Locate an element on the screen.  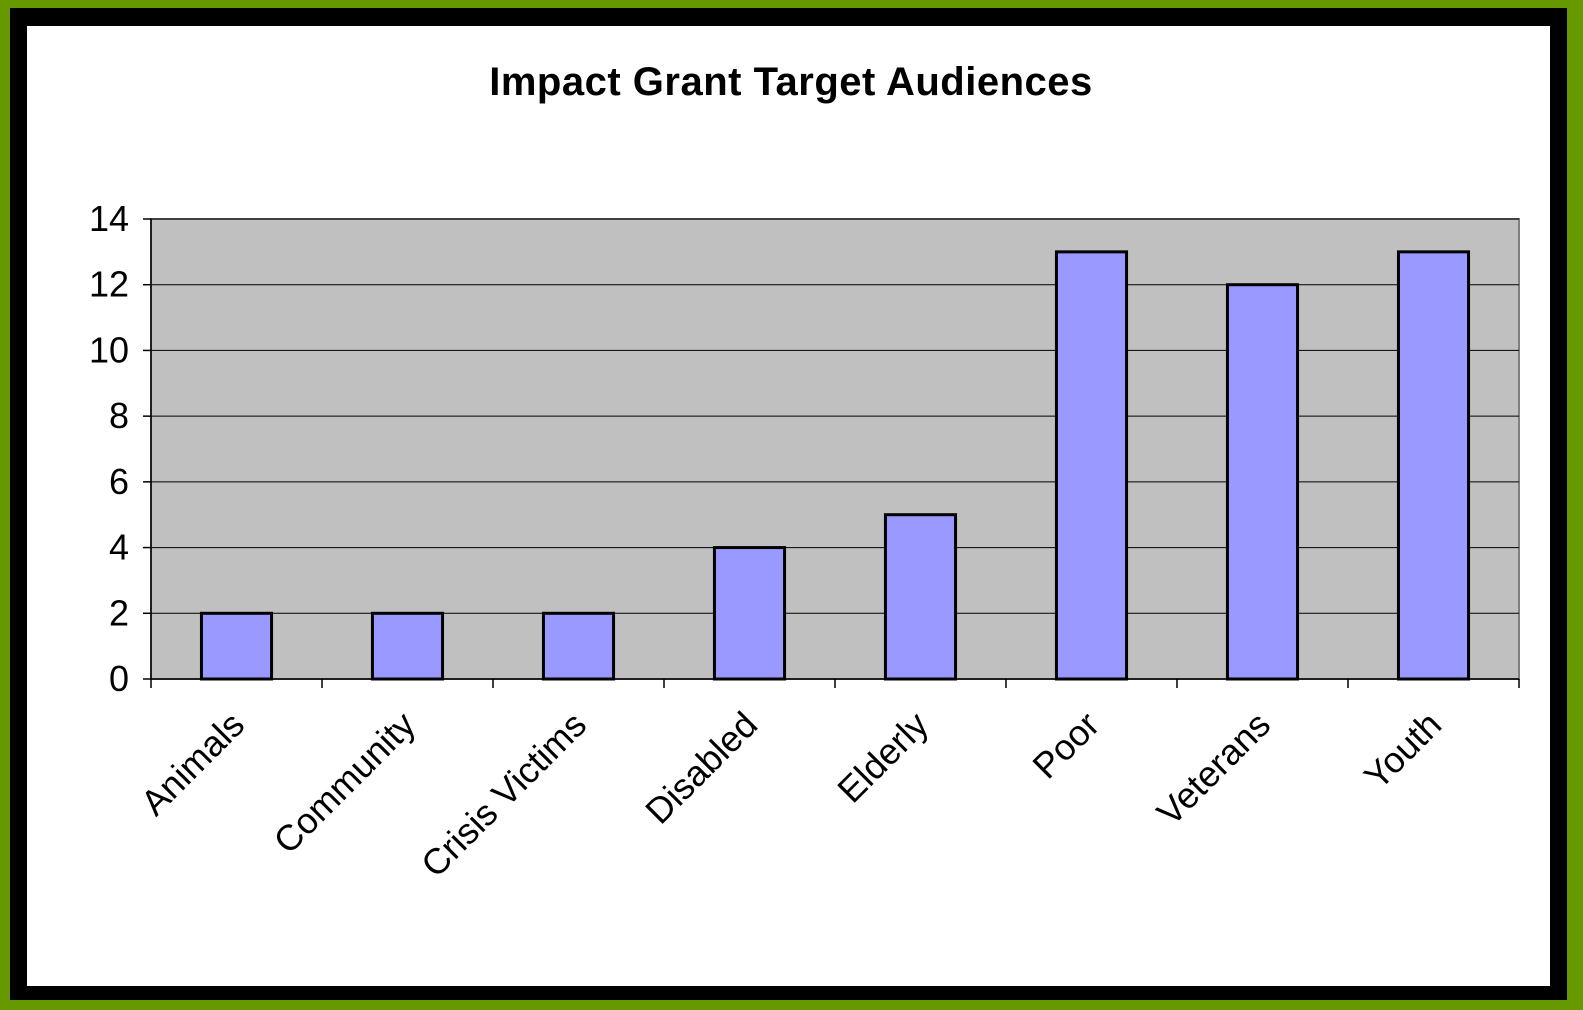
y-tick-label: 2 is located at coordinates (119, 612).